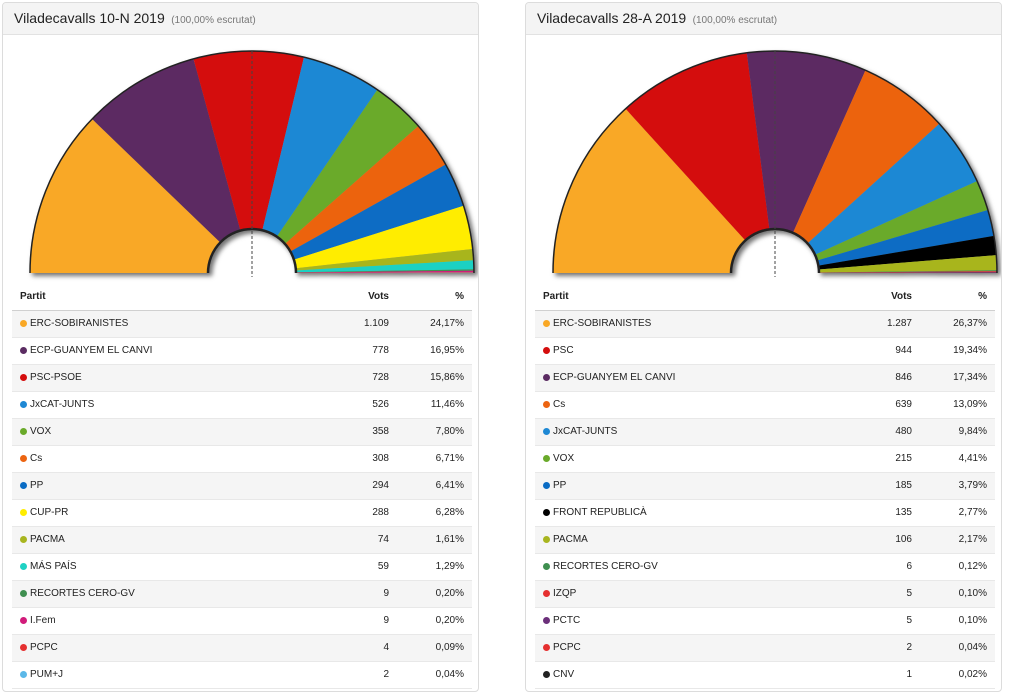 This screenshot has width=1024, height=692. Describe the element at coordinates (434, 350) in the screenshot. I see `party-percentage: 16,95%` at that location.